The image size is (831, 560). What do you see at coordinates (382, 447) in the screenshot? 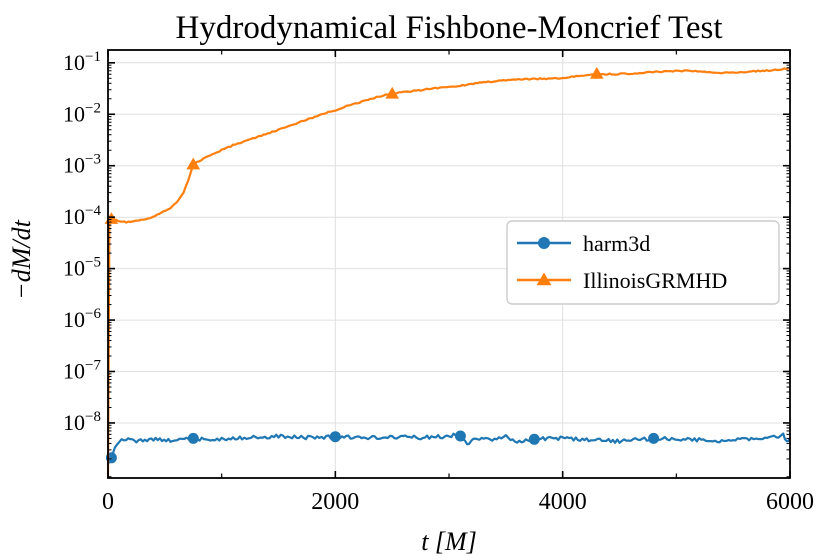
I see `series-markers-harm3d` at bounding box center [382, 447].